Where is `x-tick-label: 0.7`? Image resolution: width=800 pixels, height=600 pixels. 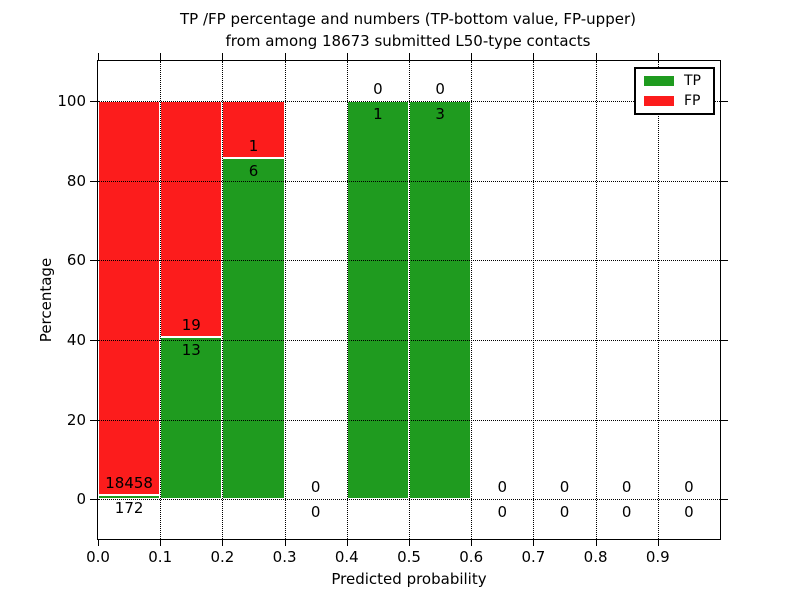
x-tick-label: 0.7 is located at coordinates (533, 557).